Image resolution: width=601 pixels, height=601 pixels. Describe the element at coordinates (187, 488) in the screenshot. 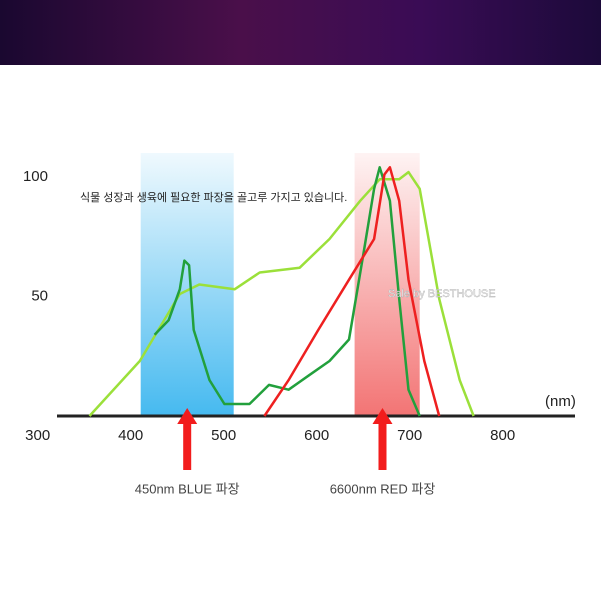

I see `arrow-label: 450nm BLUE 파장` at that location.